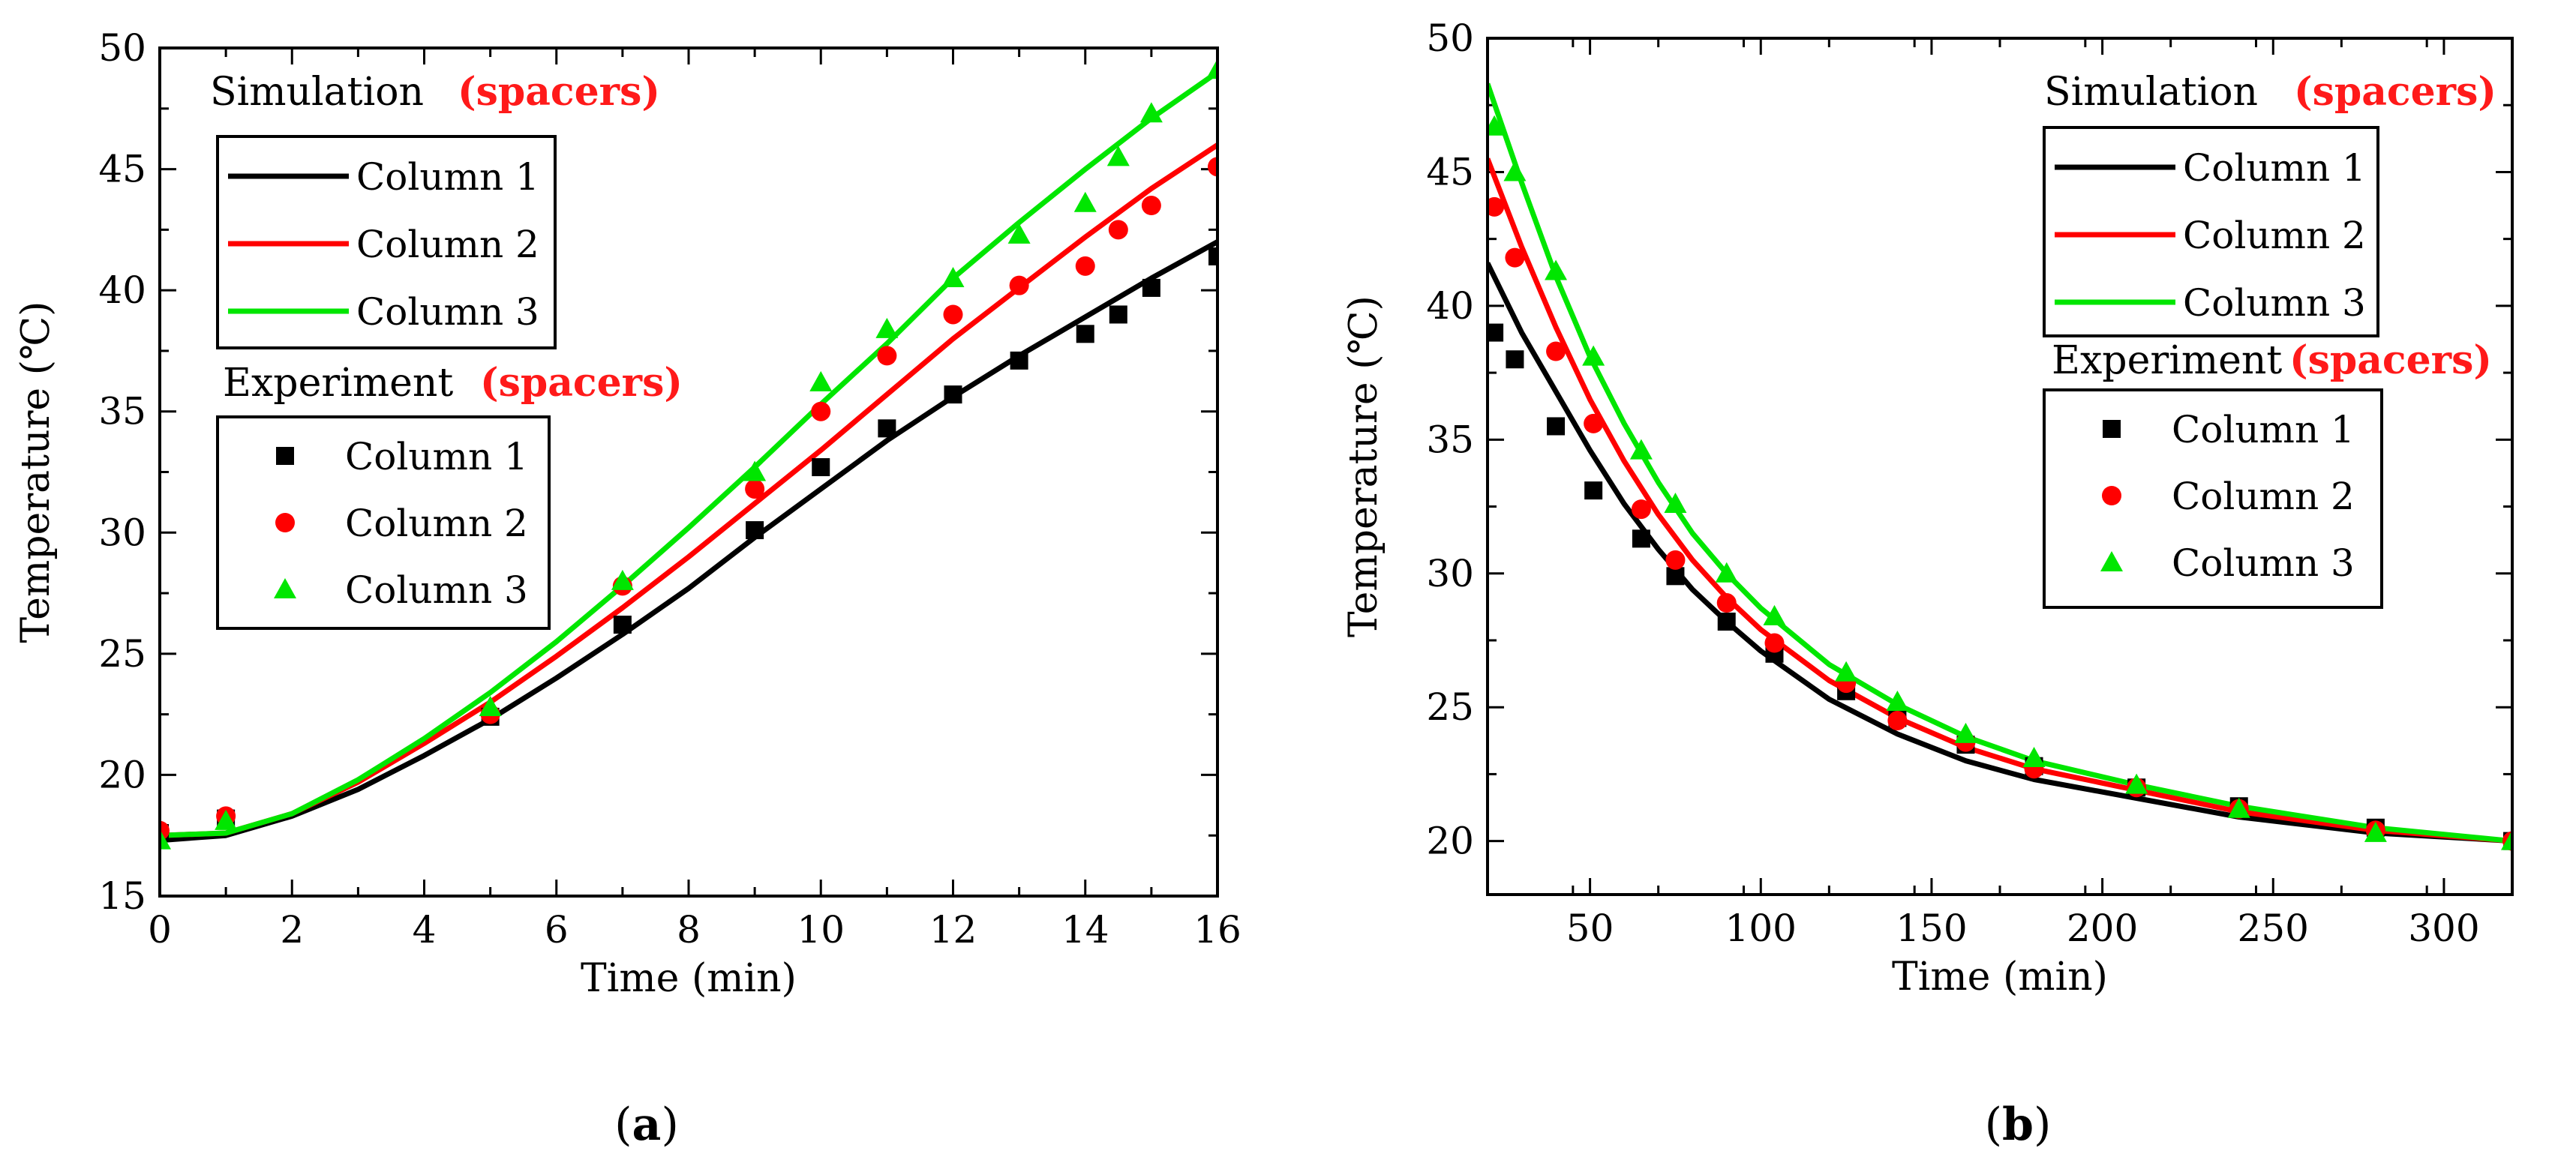 The image size is (2576, 1169). What do you see at coordinates (447, 244) in the screenshot?
I see `chart-a-legend-sim-label-col2: Column 2` at bounding box center [447, 244].